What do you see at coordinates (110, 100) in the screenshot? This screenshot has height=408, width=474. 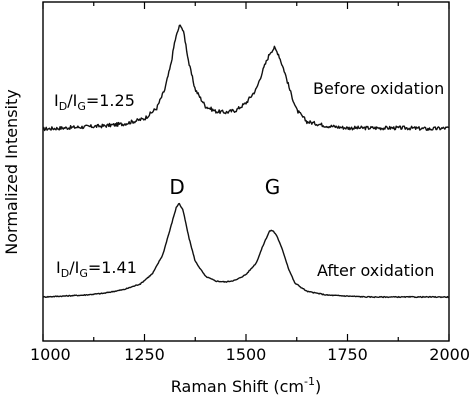 I see `ratio-value: =1.25` at bounding box center [110, 100].